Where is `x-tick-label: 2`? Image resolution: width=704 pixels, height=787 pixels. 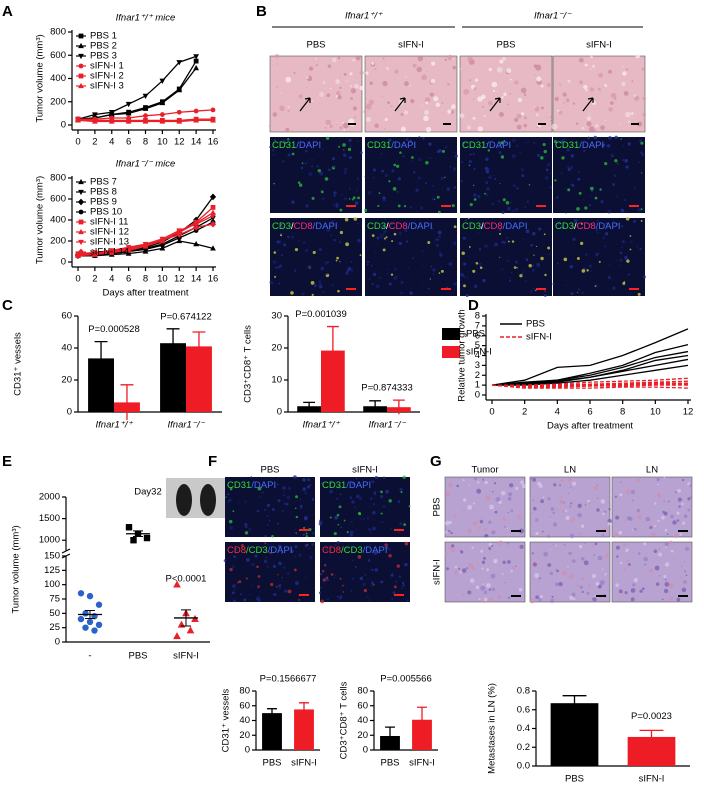 x-tick-label: 2 is located at coordinates (524, 412).